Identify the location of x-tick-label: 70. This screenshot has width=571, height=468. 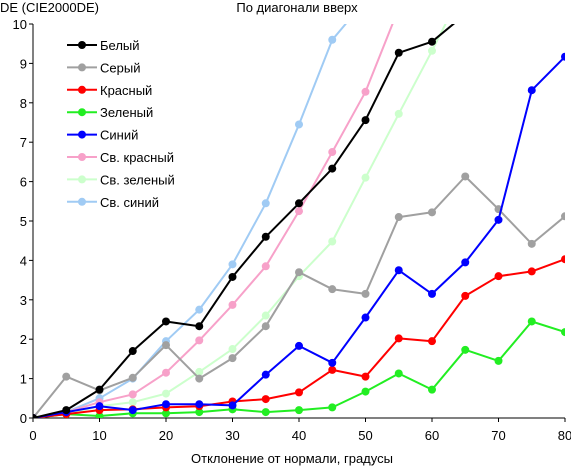
(498, 435).